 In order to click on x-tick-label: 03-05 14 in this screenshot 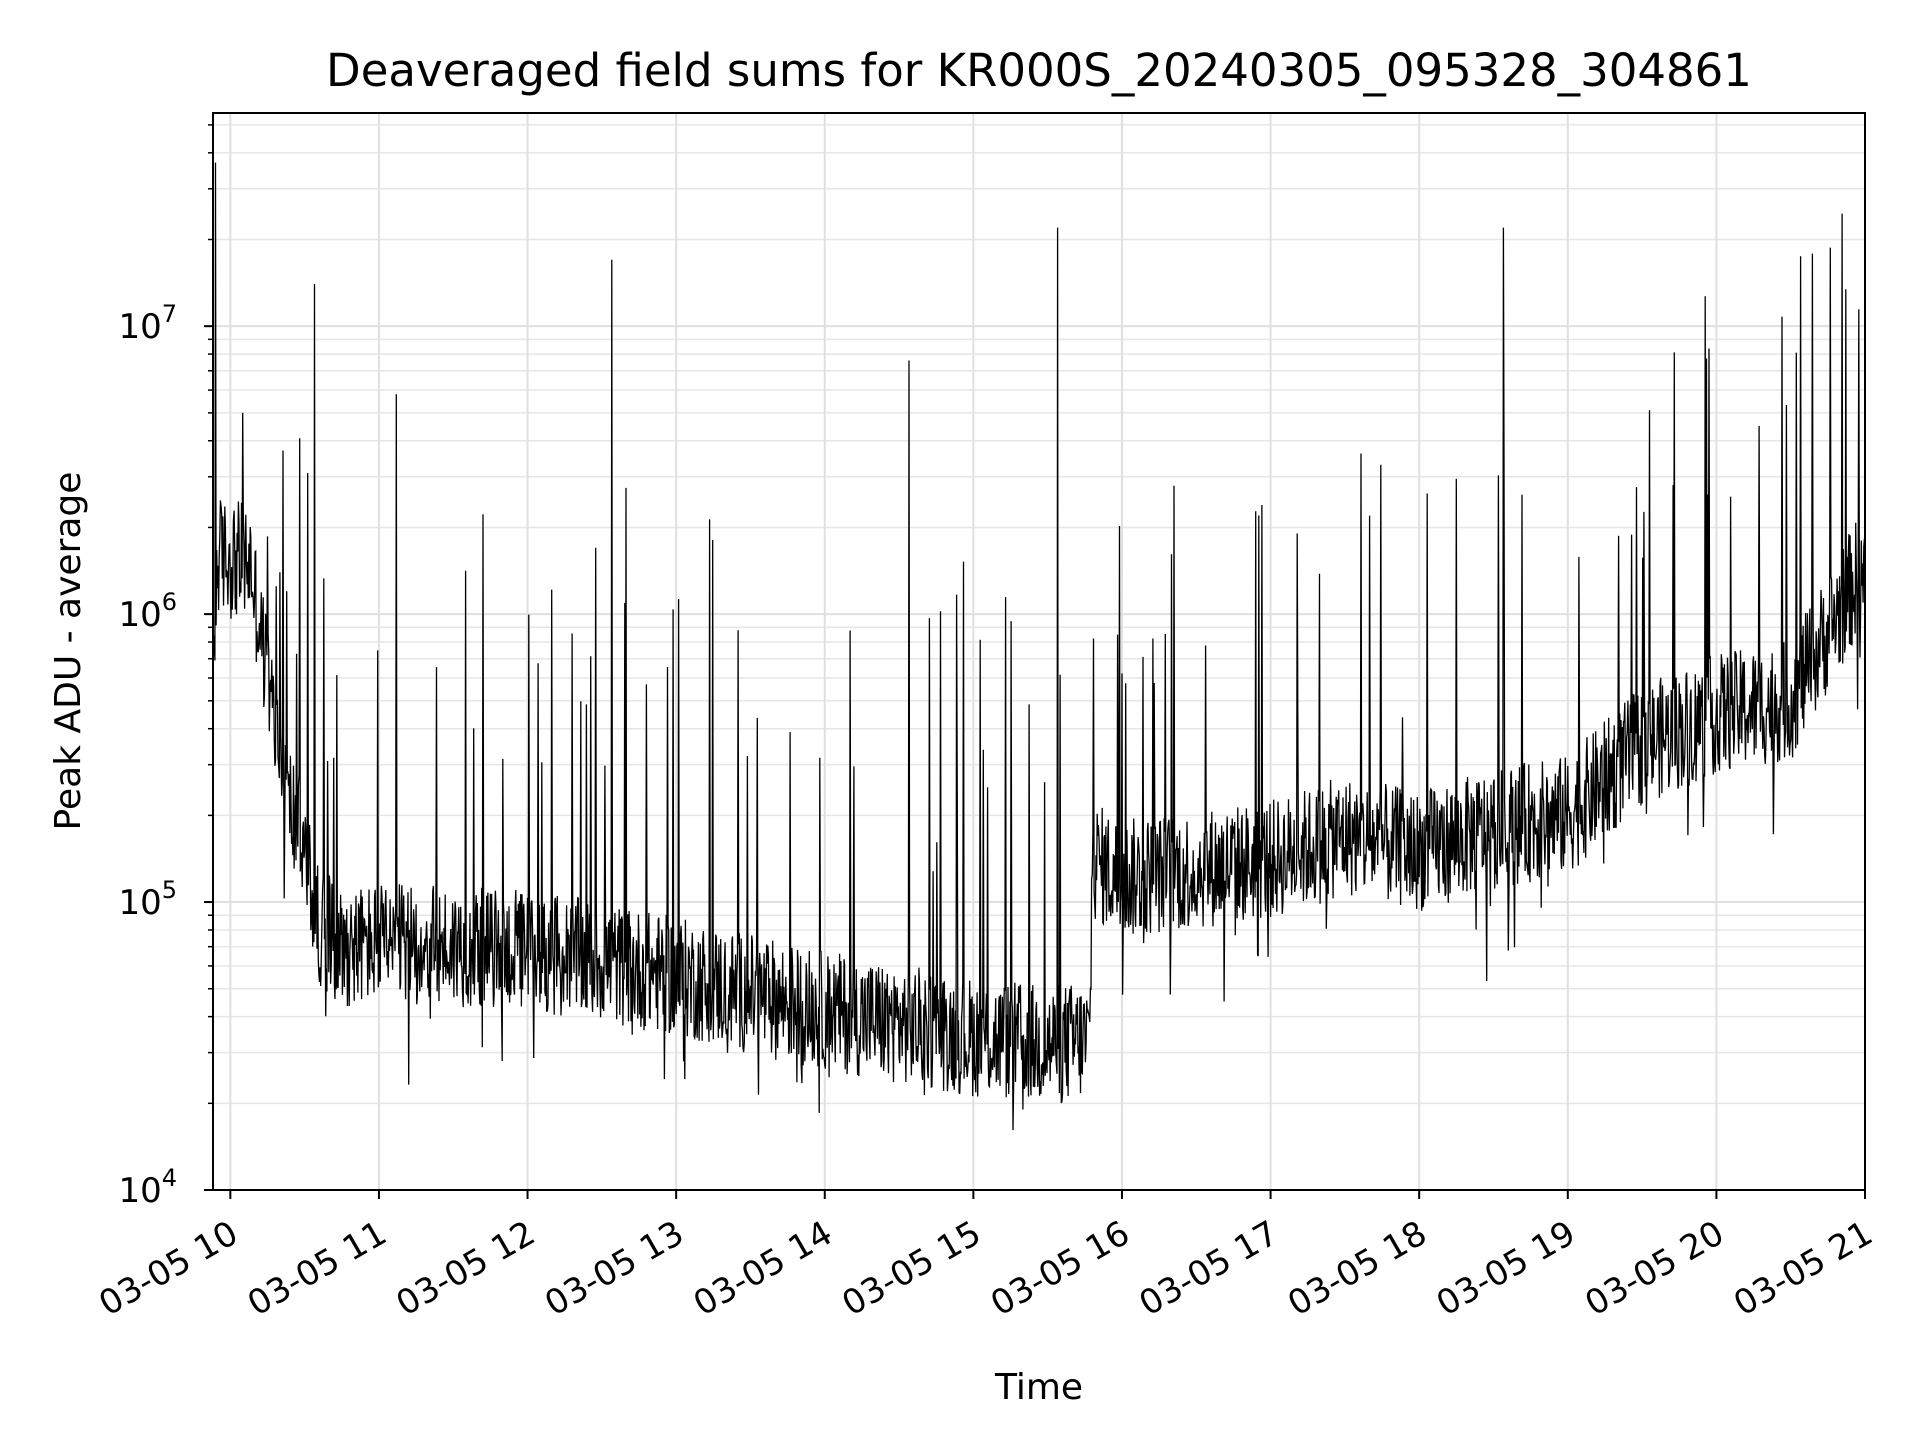, I will do `click(763, 1268)`.